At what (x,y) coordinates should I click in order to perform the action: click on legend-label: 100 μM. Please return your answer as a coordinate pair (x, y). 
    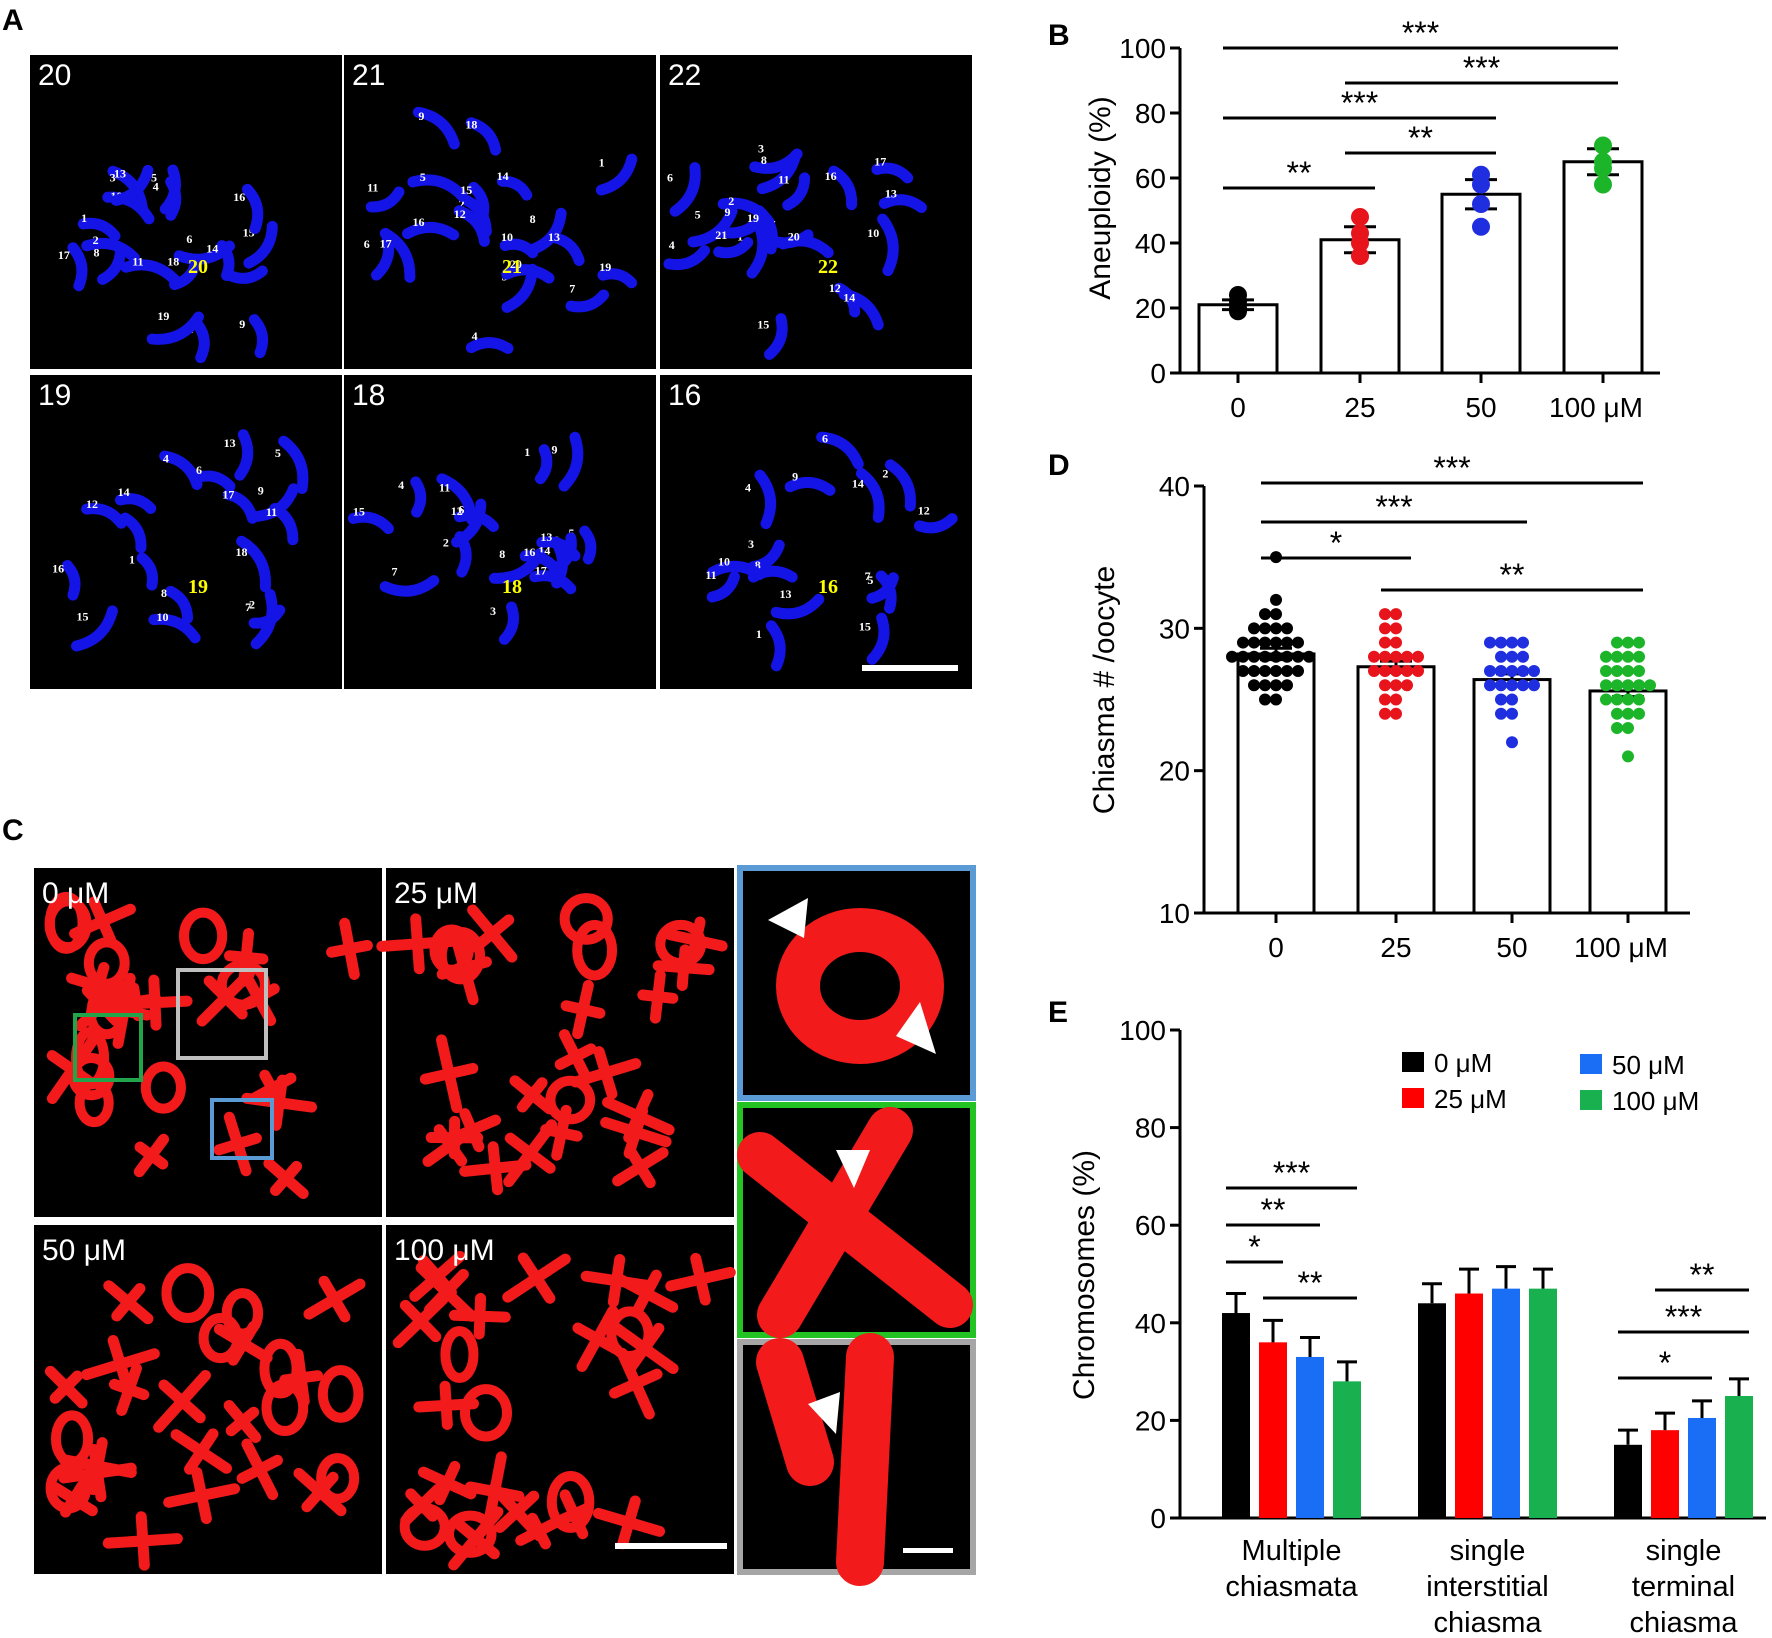
    Looking at the image, I should click on (1655, 1101).